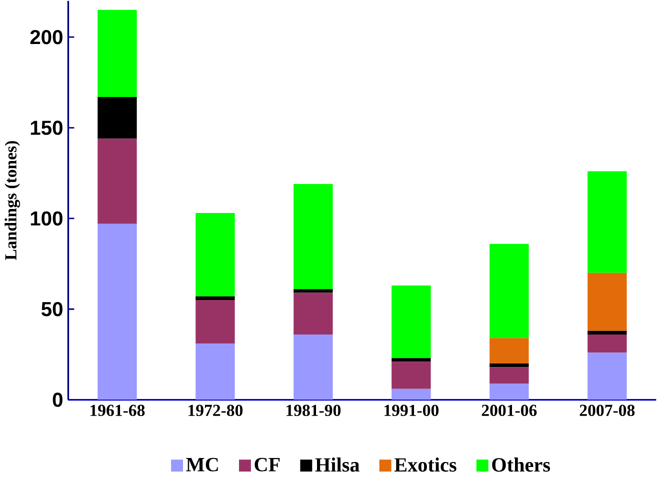 This screenshot has height=479, width=657. Describe the element at coordinates (215, 410) in the screenshot. I see `x-tick-label: 1972-80` at that location.